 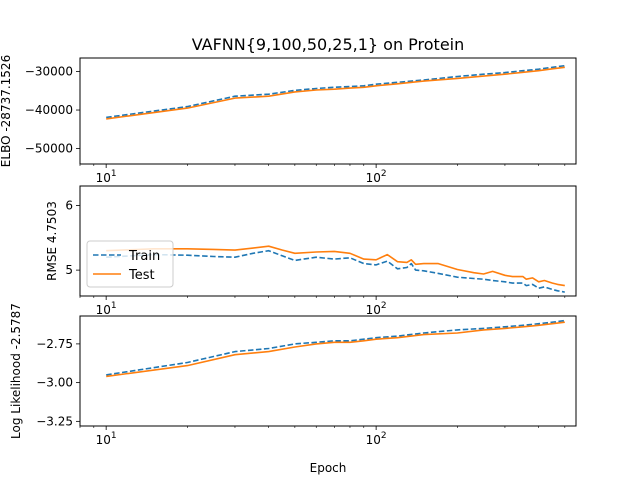 What do you see at coordinates (69, 270) in the screenshot?
I see `y-tick-label: 5` at bounding box center [69, 270].